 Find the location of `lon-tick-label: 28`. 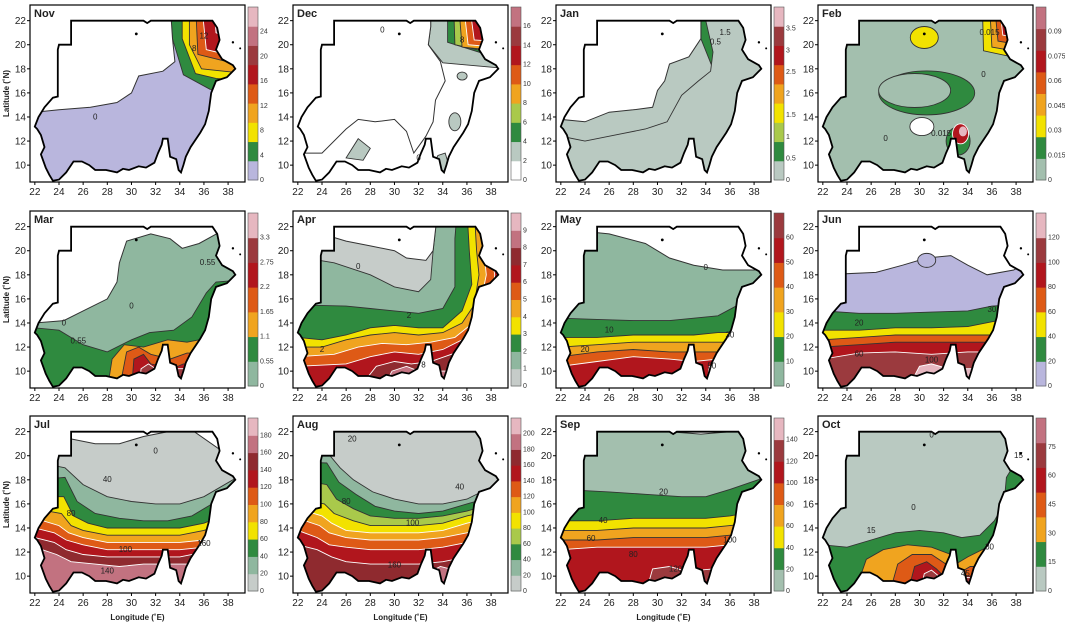

lon-tick-label: 28 is located at coordinates (634, 398).